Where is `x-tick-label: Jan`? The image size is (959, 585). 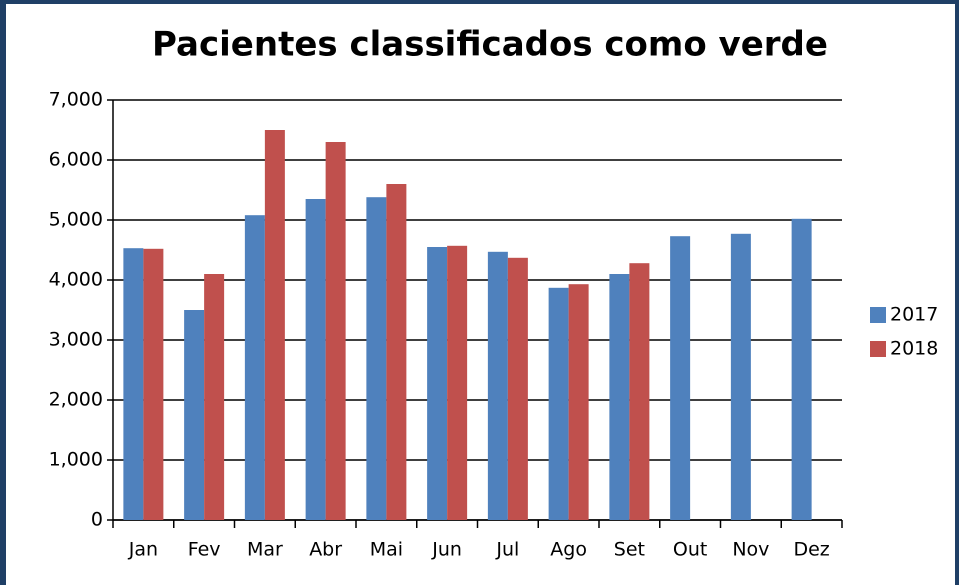
x-tick-label: Jan is located at coordinates (143, 550).